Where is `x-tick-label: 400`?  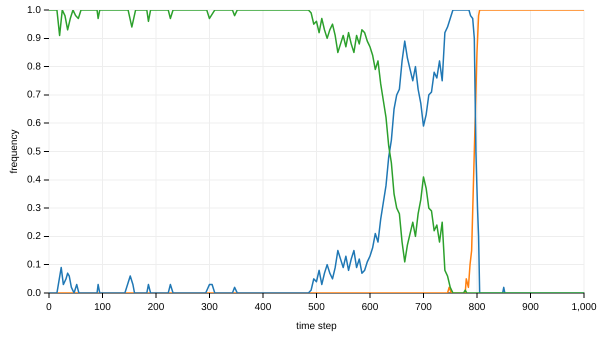
x-tick-label: 400 is located at coordinates (263, 307).